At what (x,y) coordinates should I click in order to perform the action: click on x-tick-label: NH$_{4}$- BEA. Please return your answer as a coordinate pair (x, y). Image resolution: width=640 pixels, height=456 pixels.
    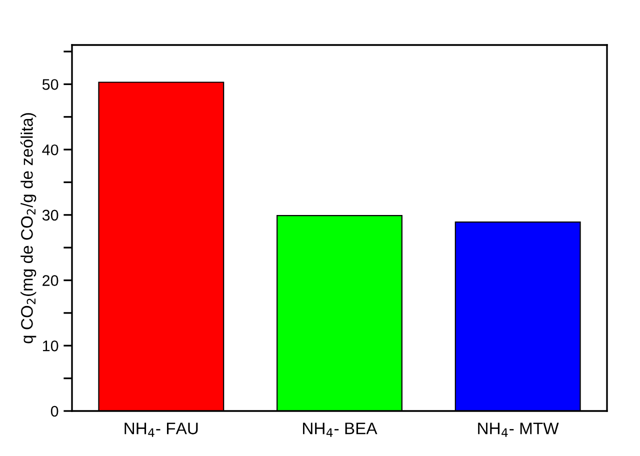
    Looking at the image, I should click on (340, 429).